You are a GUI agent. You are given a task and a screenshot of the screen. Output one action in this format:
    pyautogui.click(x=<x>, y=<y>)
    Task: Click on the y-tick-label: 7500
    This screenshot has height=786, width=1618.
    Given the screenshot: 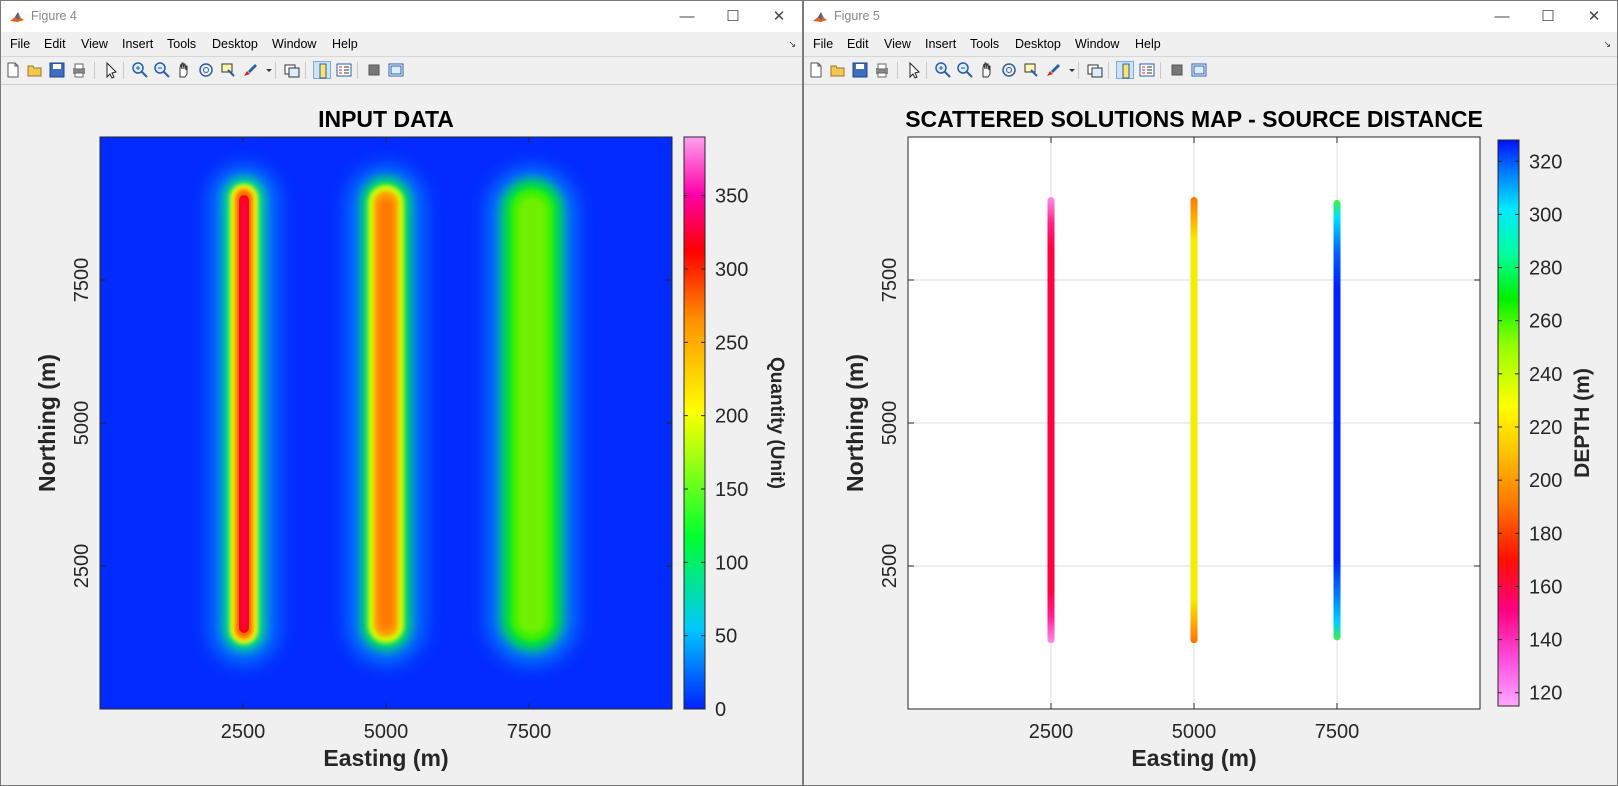 What is the action you would take?
    pyautogui.click(x=890, y=280)
    